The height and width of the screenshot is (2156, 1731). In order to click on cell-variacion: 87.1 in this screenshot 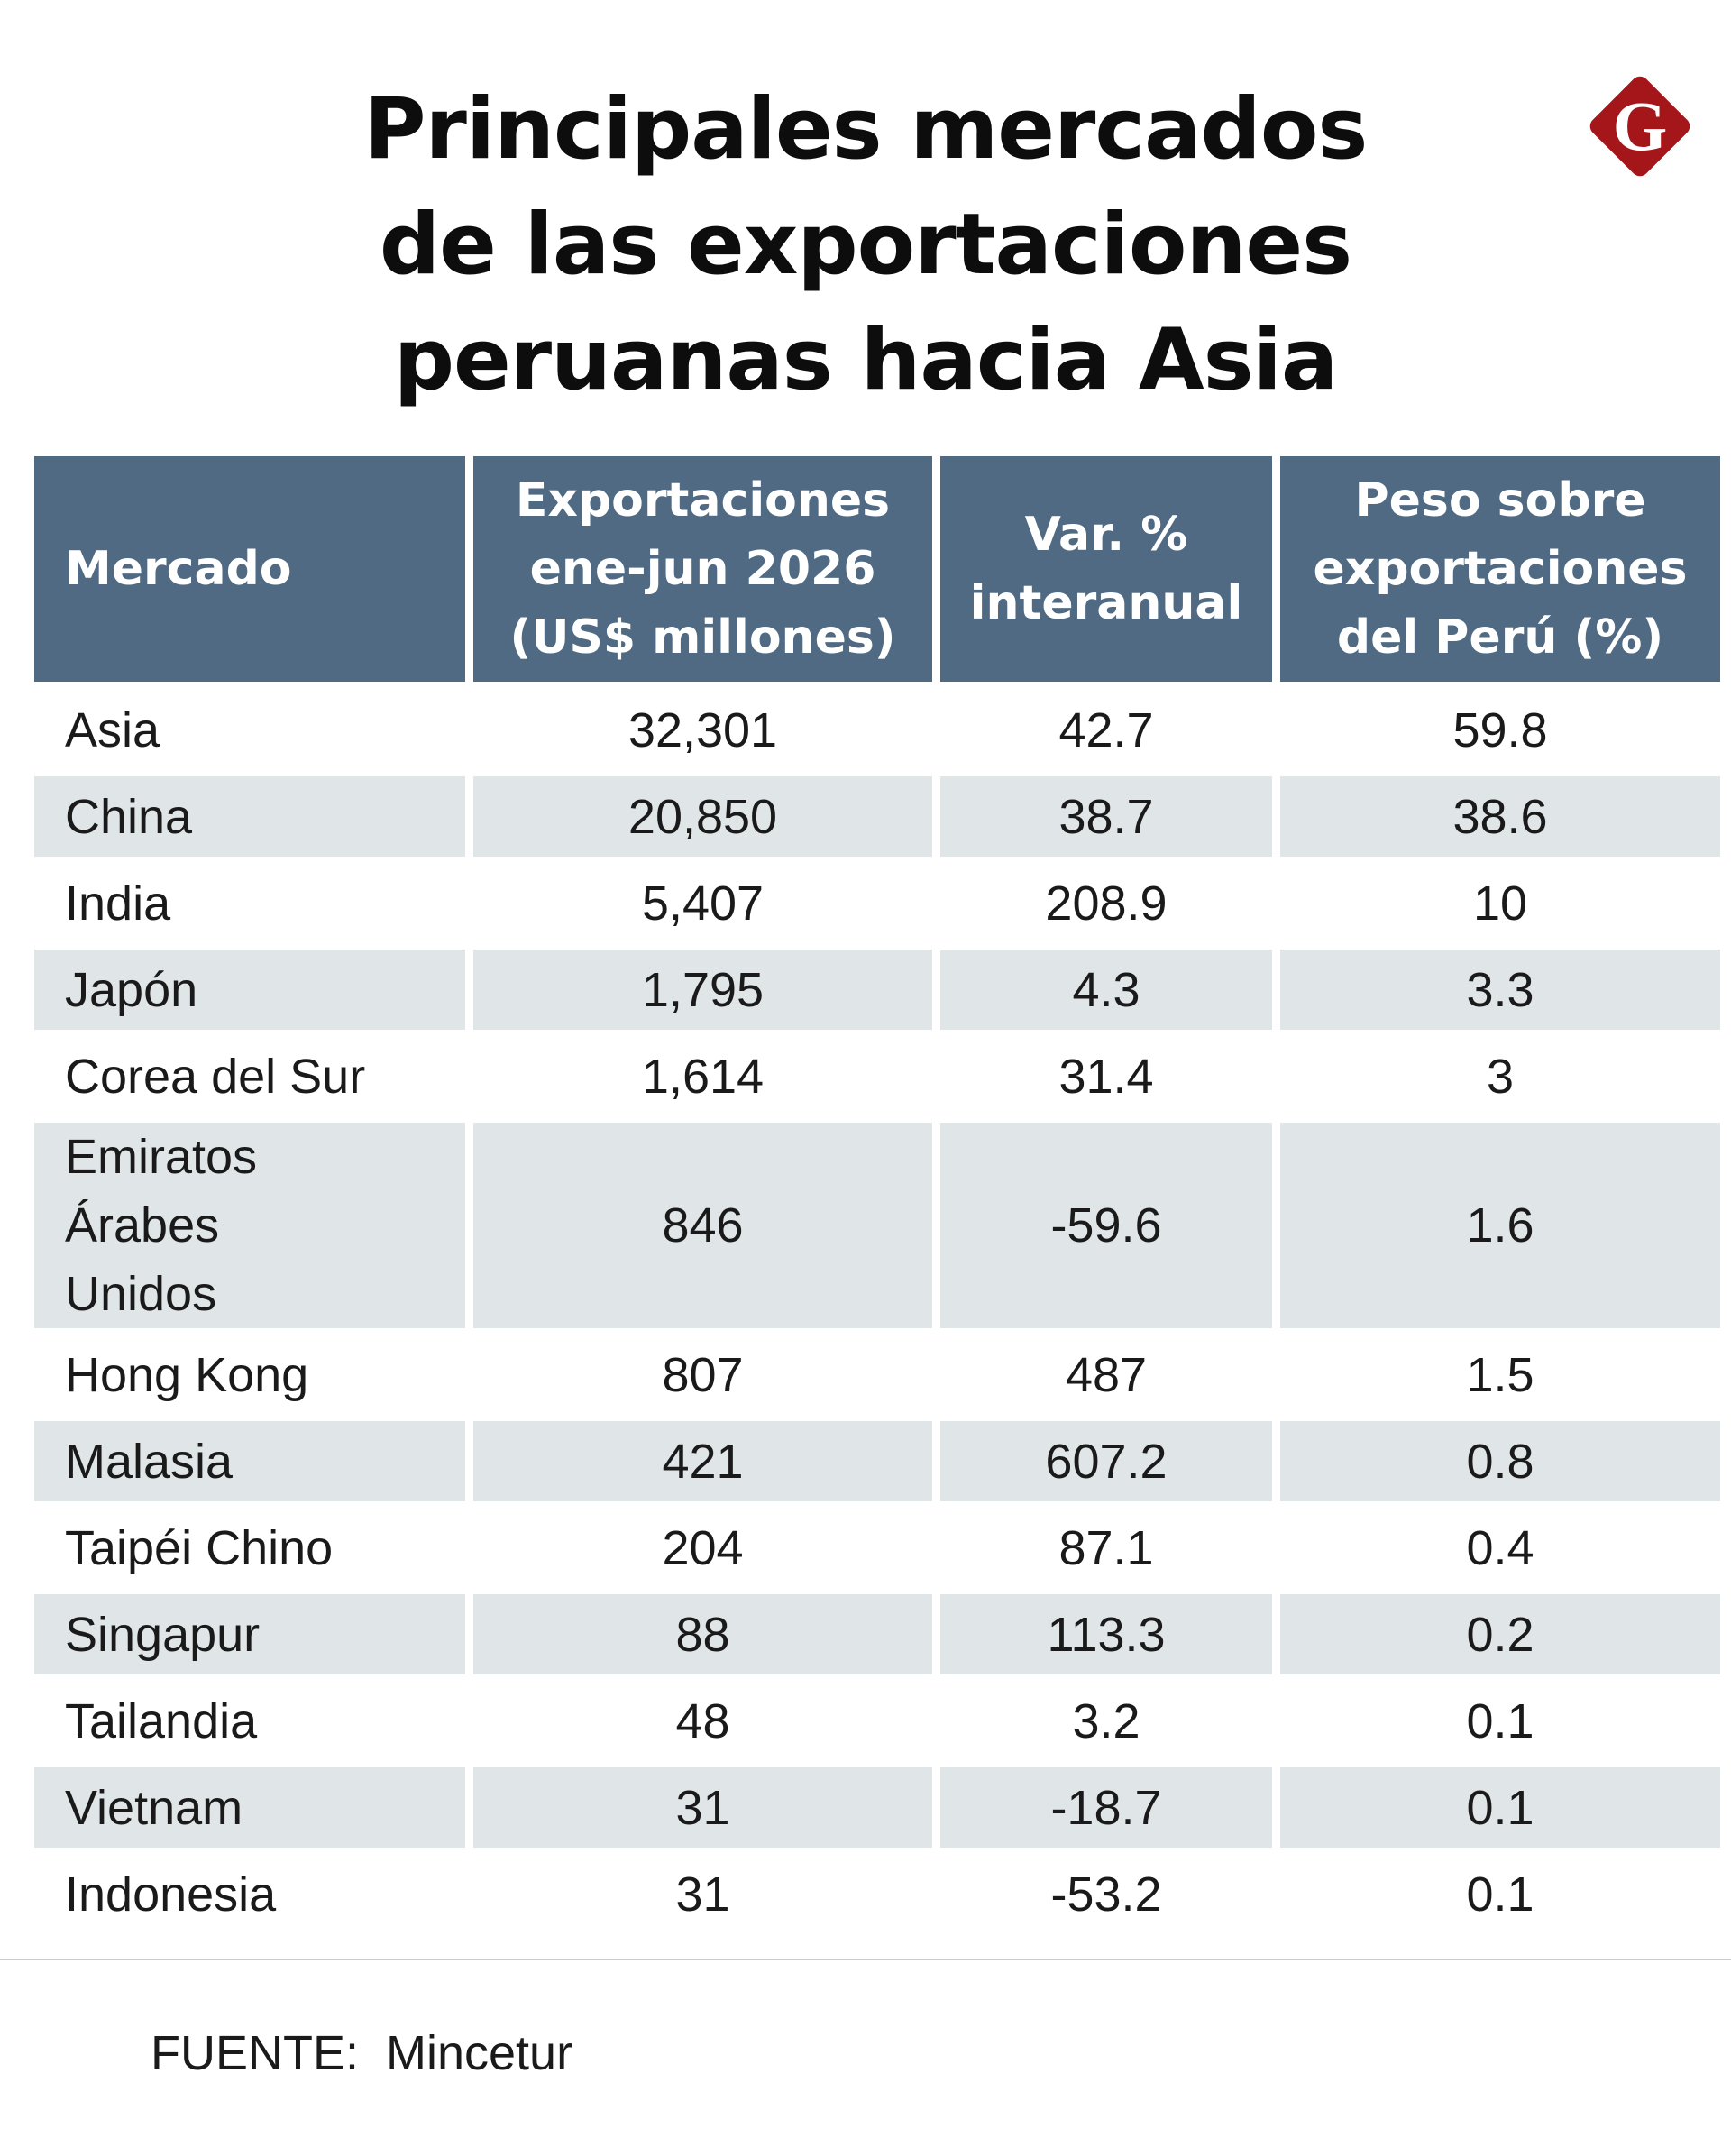, I will do `click(1106, 1551)`.